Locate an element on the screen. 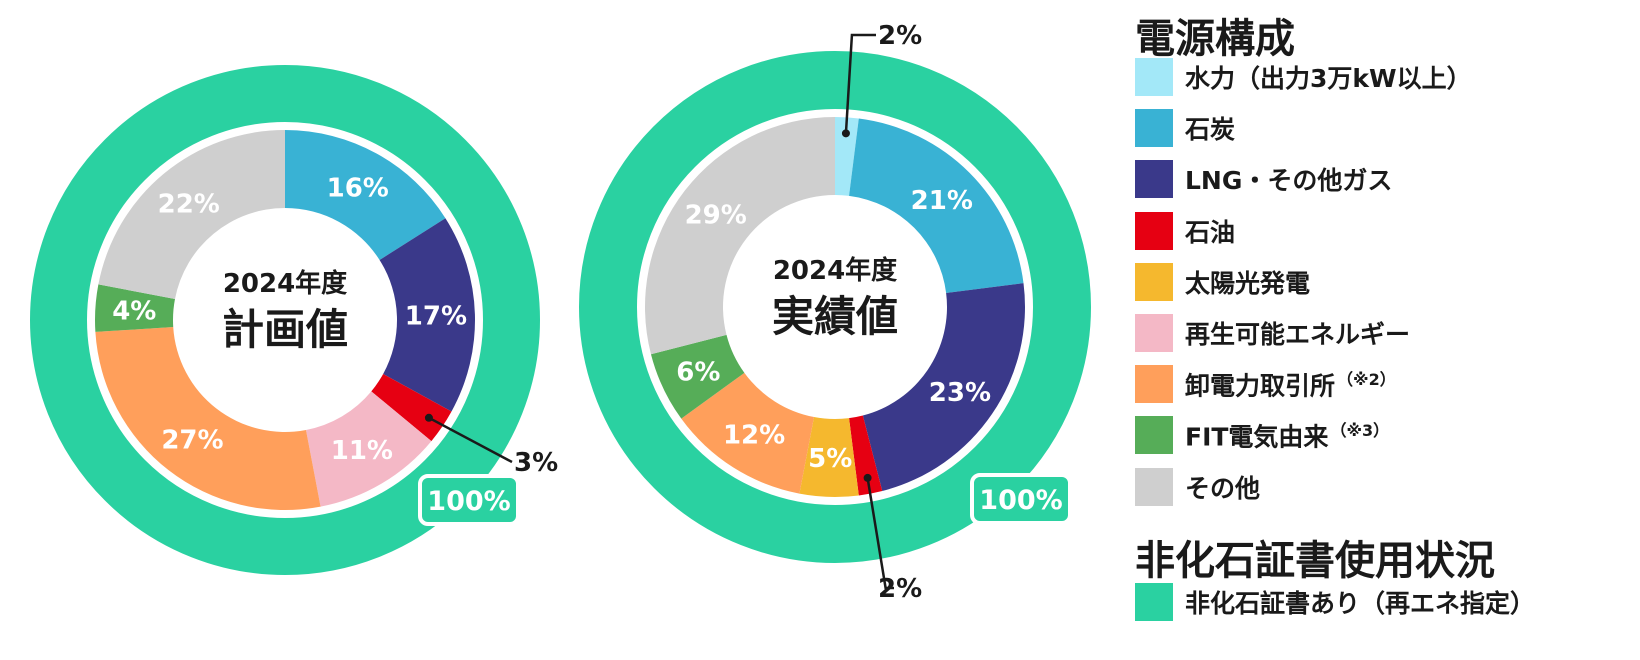 Image resolution: width=1640 pixels, height=660 pixels. legend-label: FIT電気由来 （※3） is located at coordinates (1287, 436).